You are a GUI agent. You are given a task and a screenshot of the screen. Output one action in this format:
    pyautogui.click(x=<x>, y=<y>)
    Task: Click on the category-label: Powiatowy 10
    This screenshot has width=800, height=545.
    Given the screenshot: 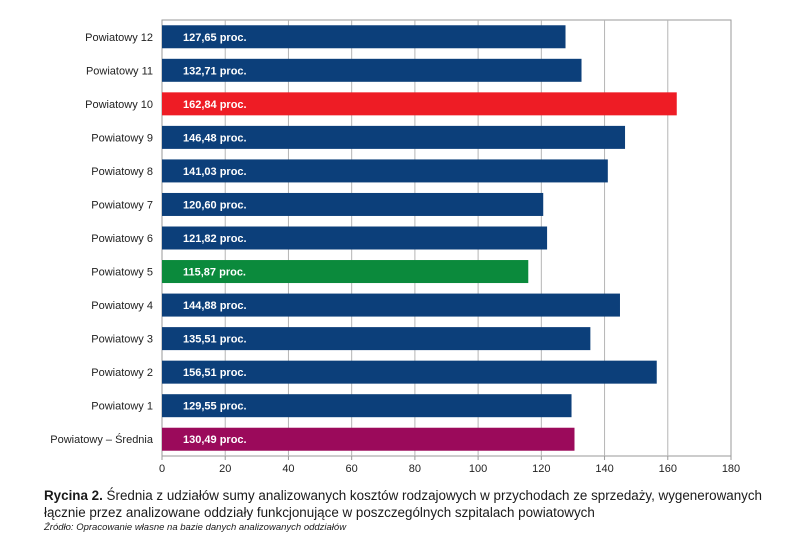 What is the action you would take?
    pyautogui.click(x=119, y=105)
    